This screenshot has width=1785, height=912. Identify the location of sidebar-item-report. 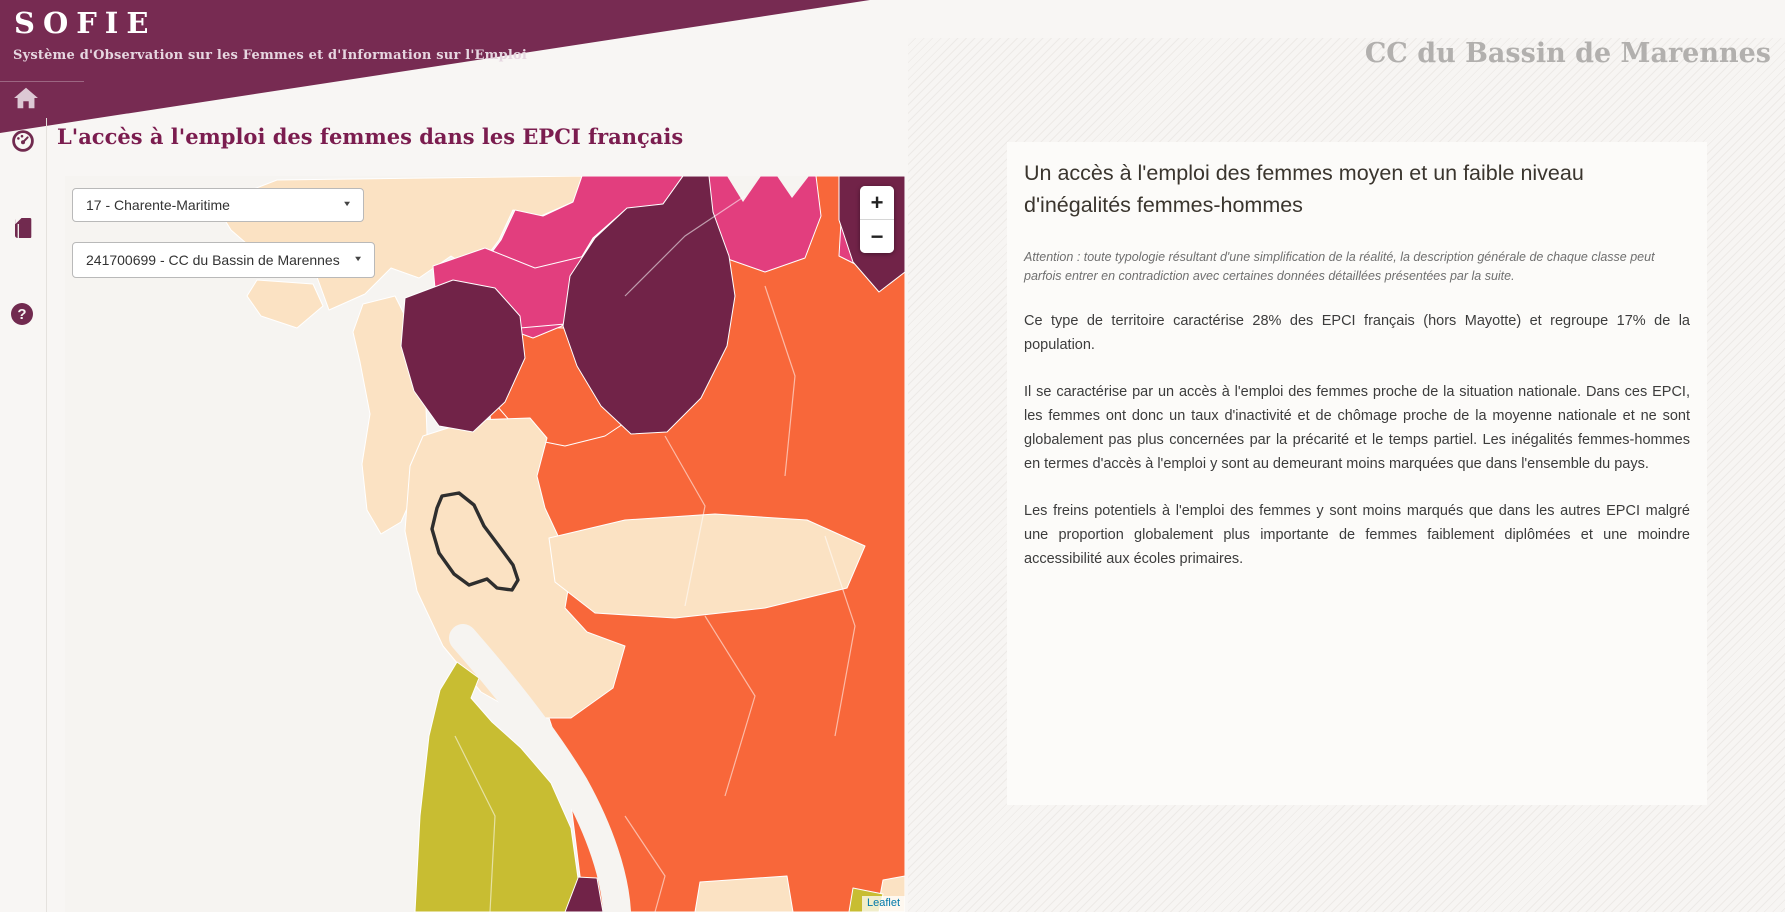
(23, 228).